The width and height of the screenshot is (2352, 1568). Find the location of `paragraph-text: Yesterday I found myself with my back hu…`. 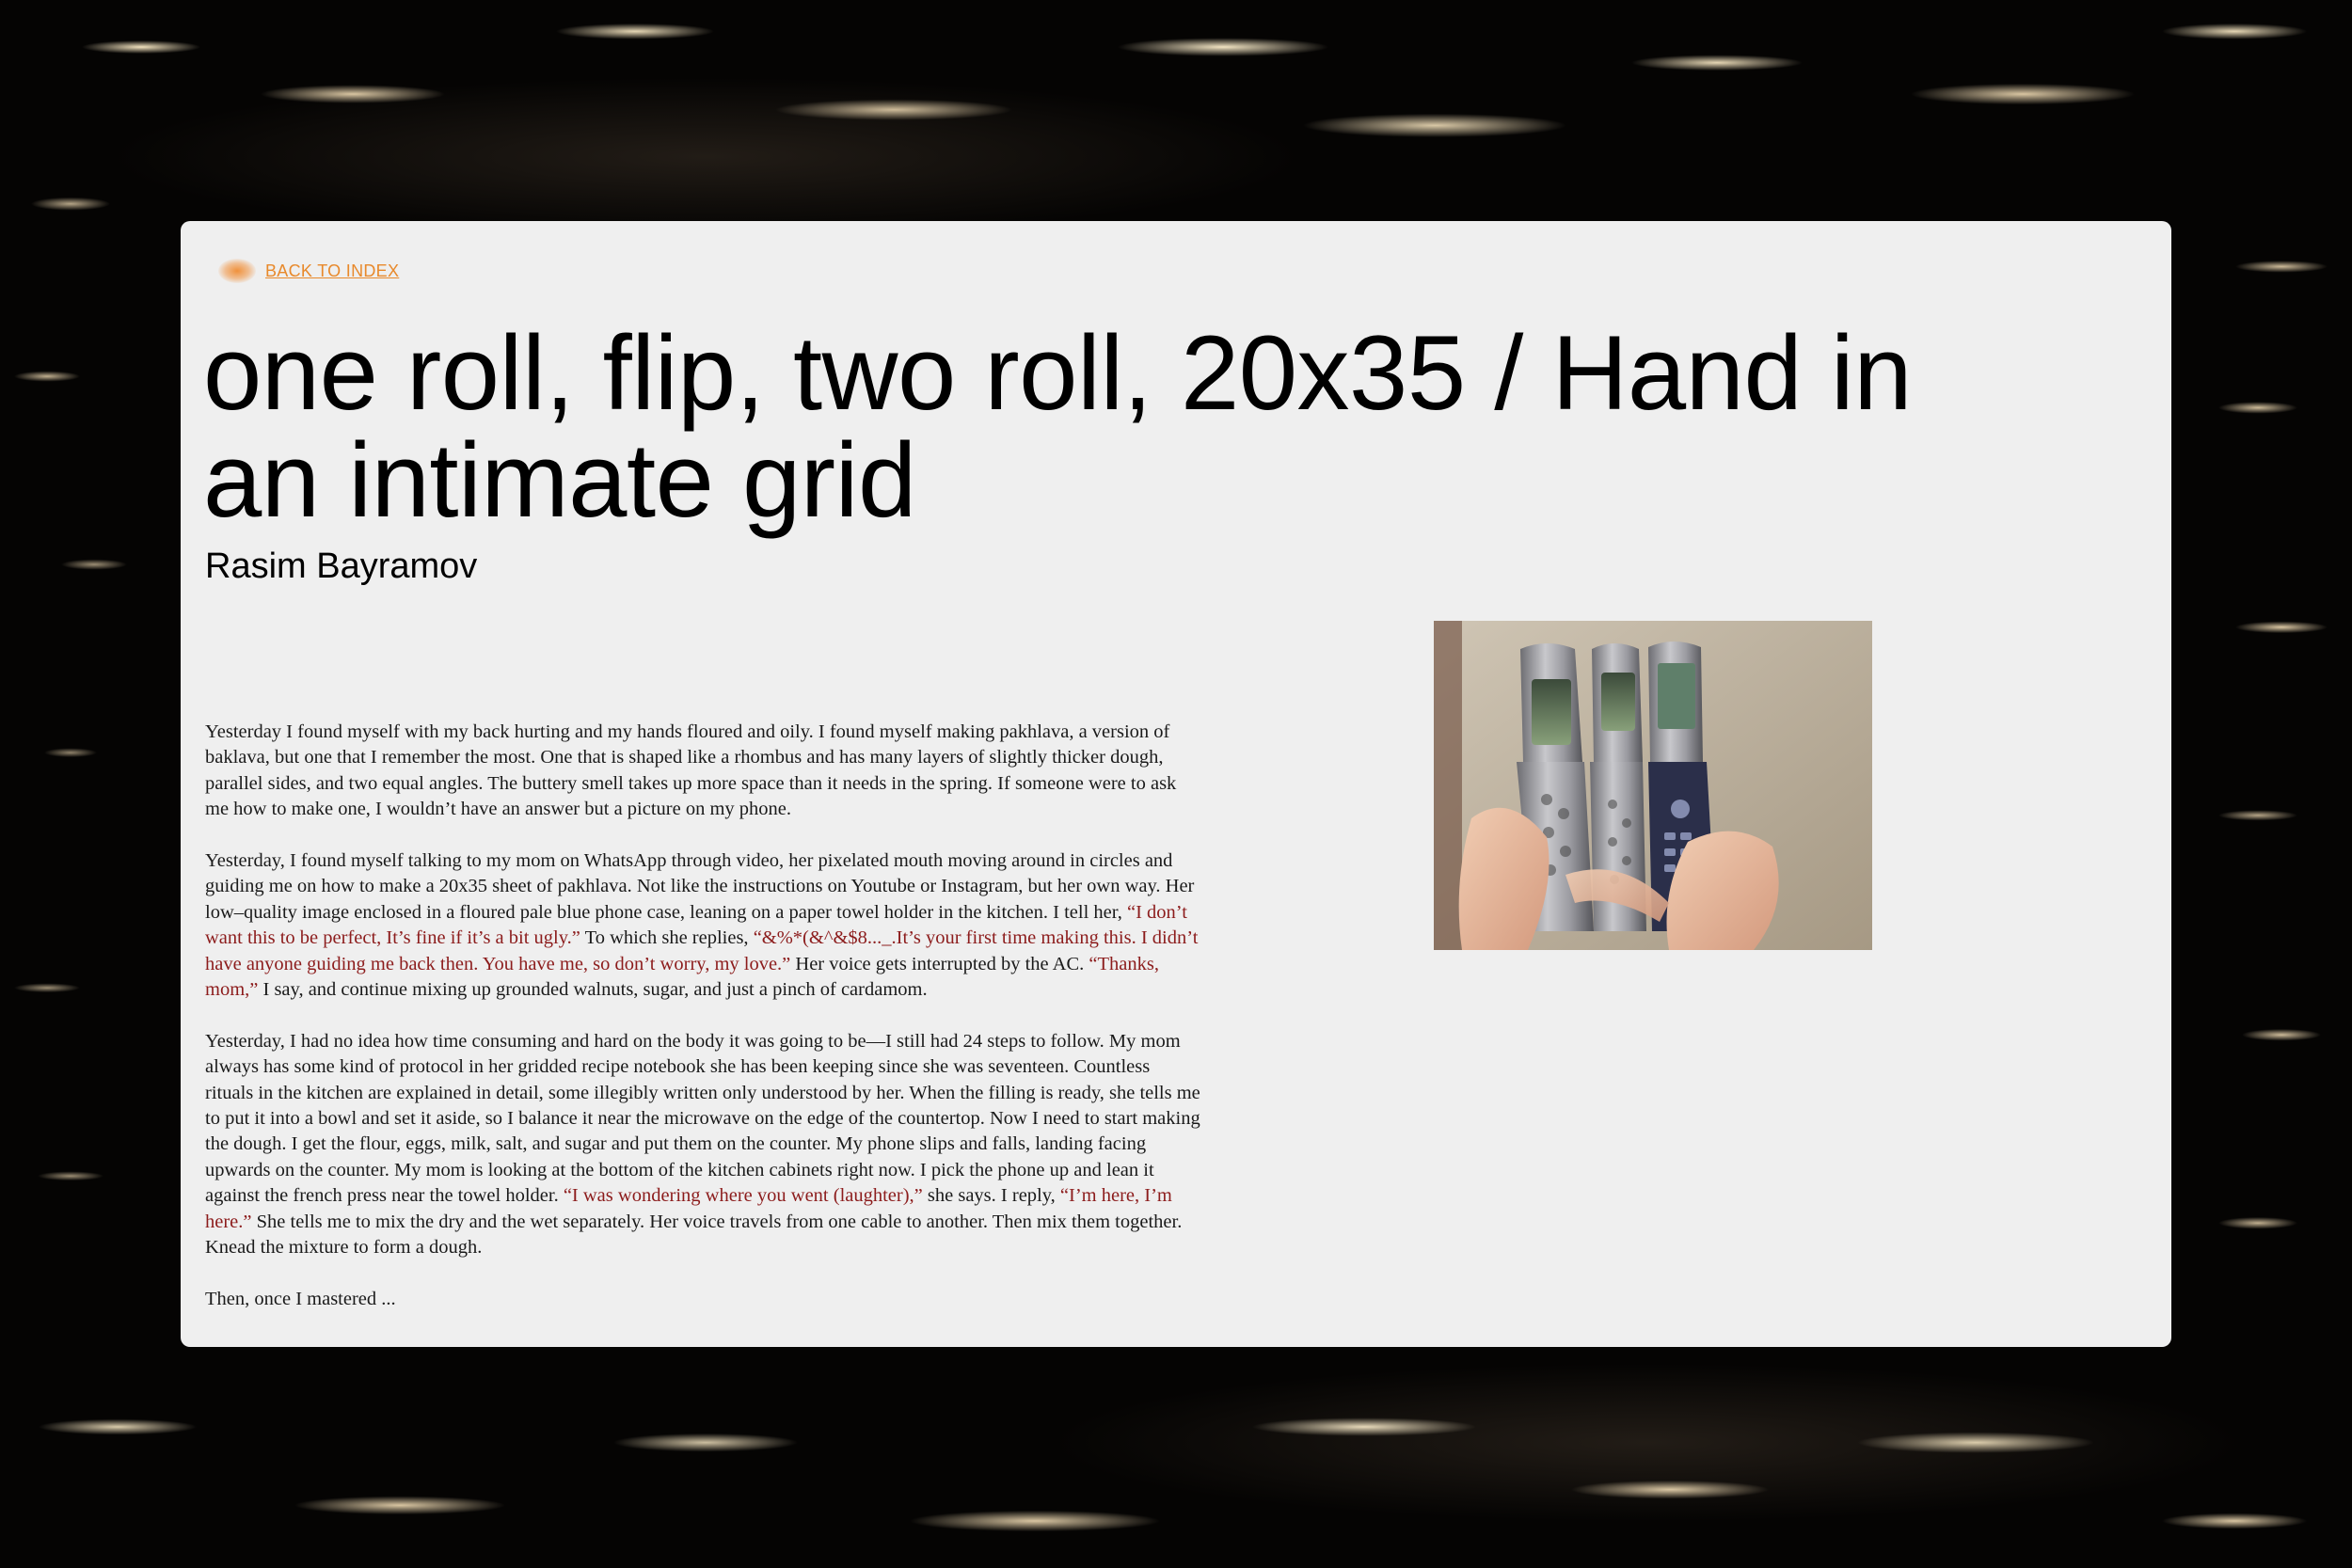

paragraph-text: Yesterday I found myself with my back hu… is located at coordinates (691, 770).